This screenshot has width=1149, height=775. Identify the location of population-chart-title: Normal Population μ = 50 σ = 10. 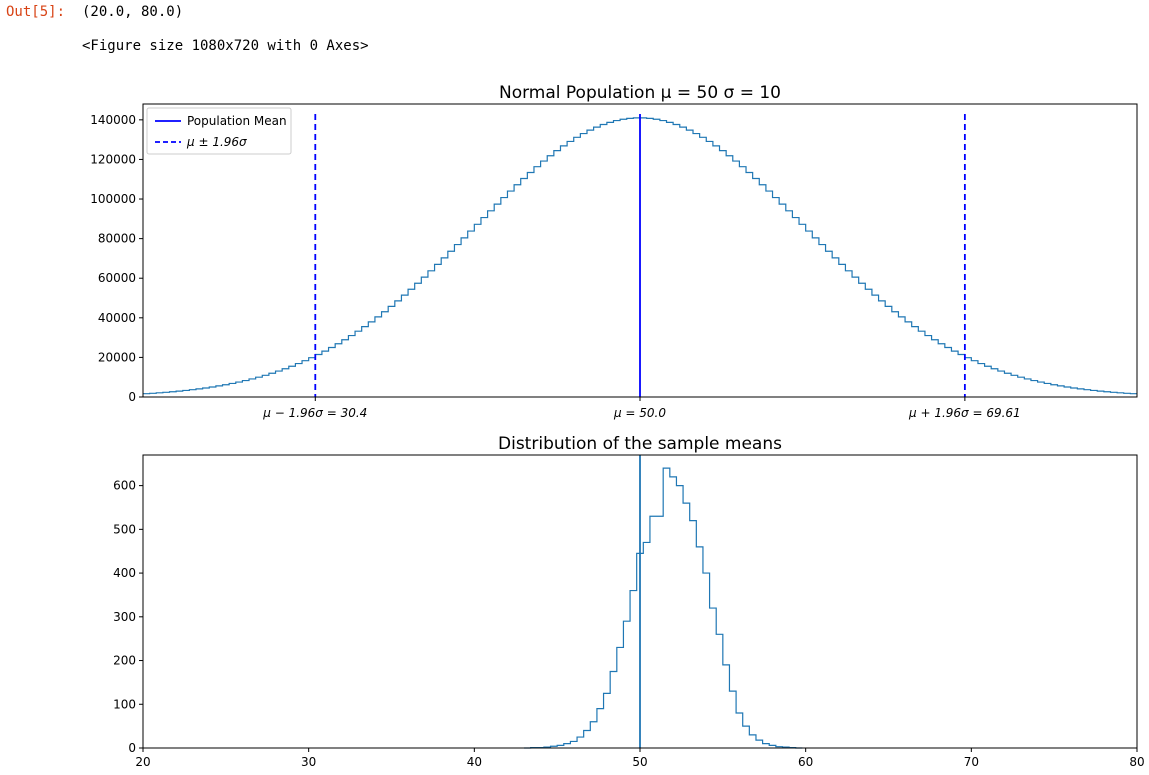
(640, 93).